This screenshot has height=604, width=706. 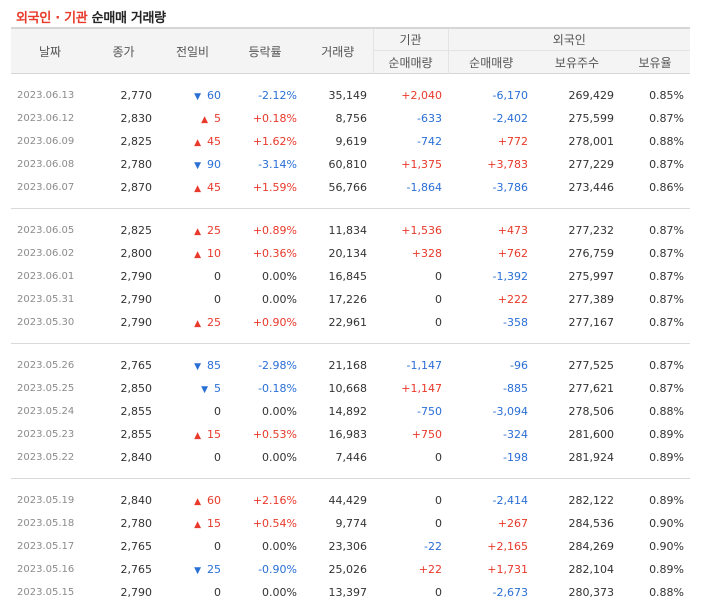 I want to click on cell-volume: 11,834, so click(x=338, y=230).